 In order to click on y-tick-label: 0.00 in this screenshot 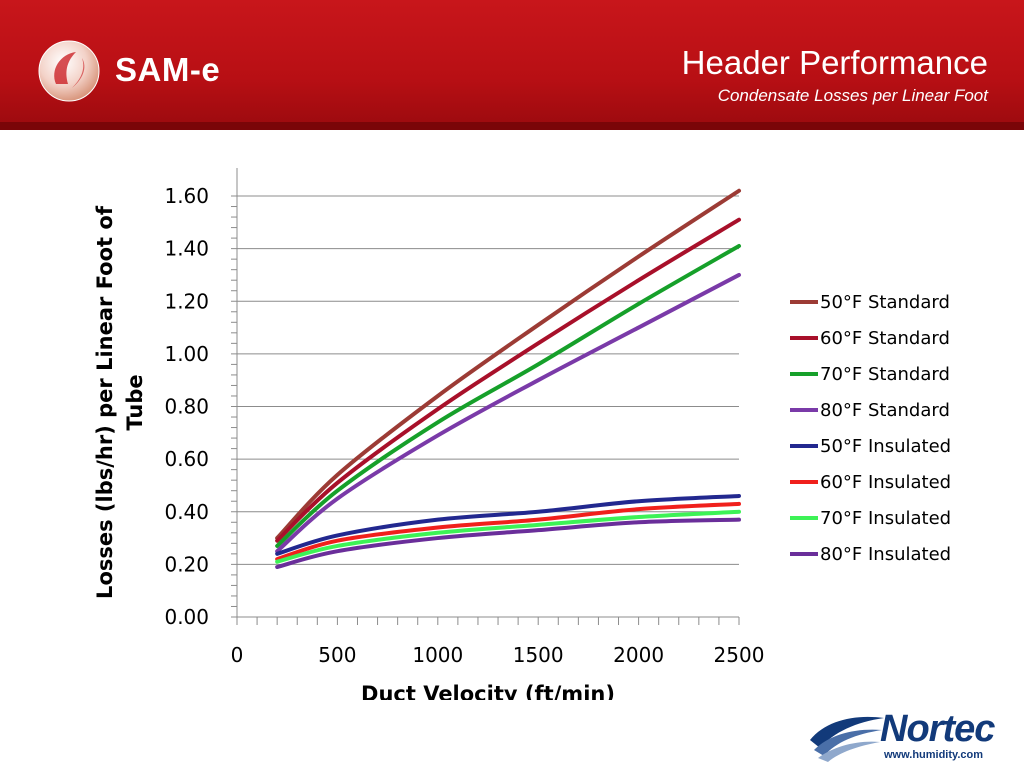, I will do `click(186, 617)`.